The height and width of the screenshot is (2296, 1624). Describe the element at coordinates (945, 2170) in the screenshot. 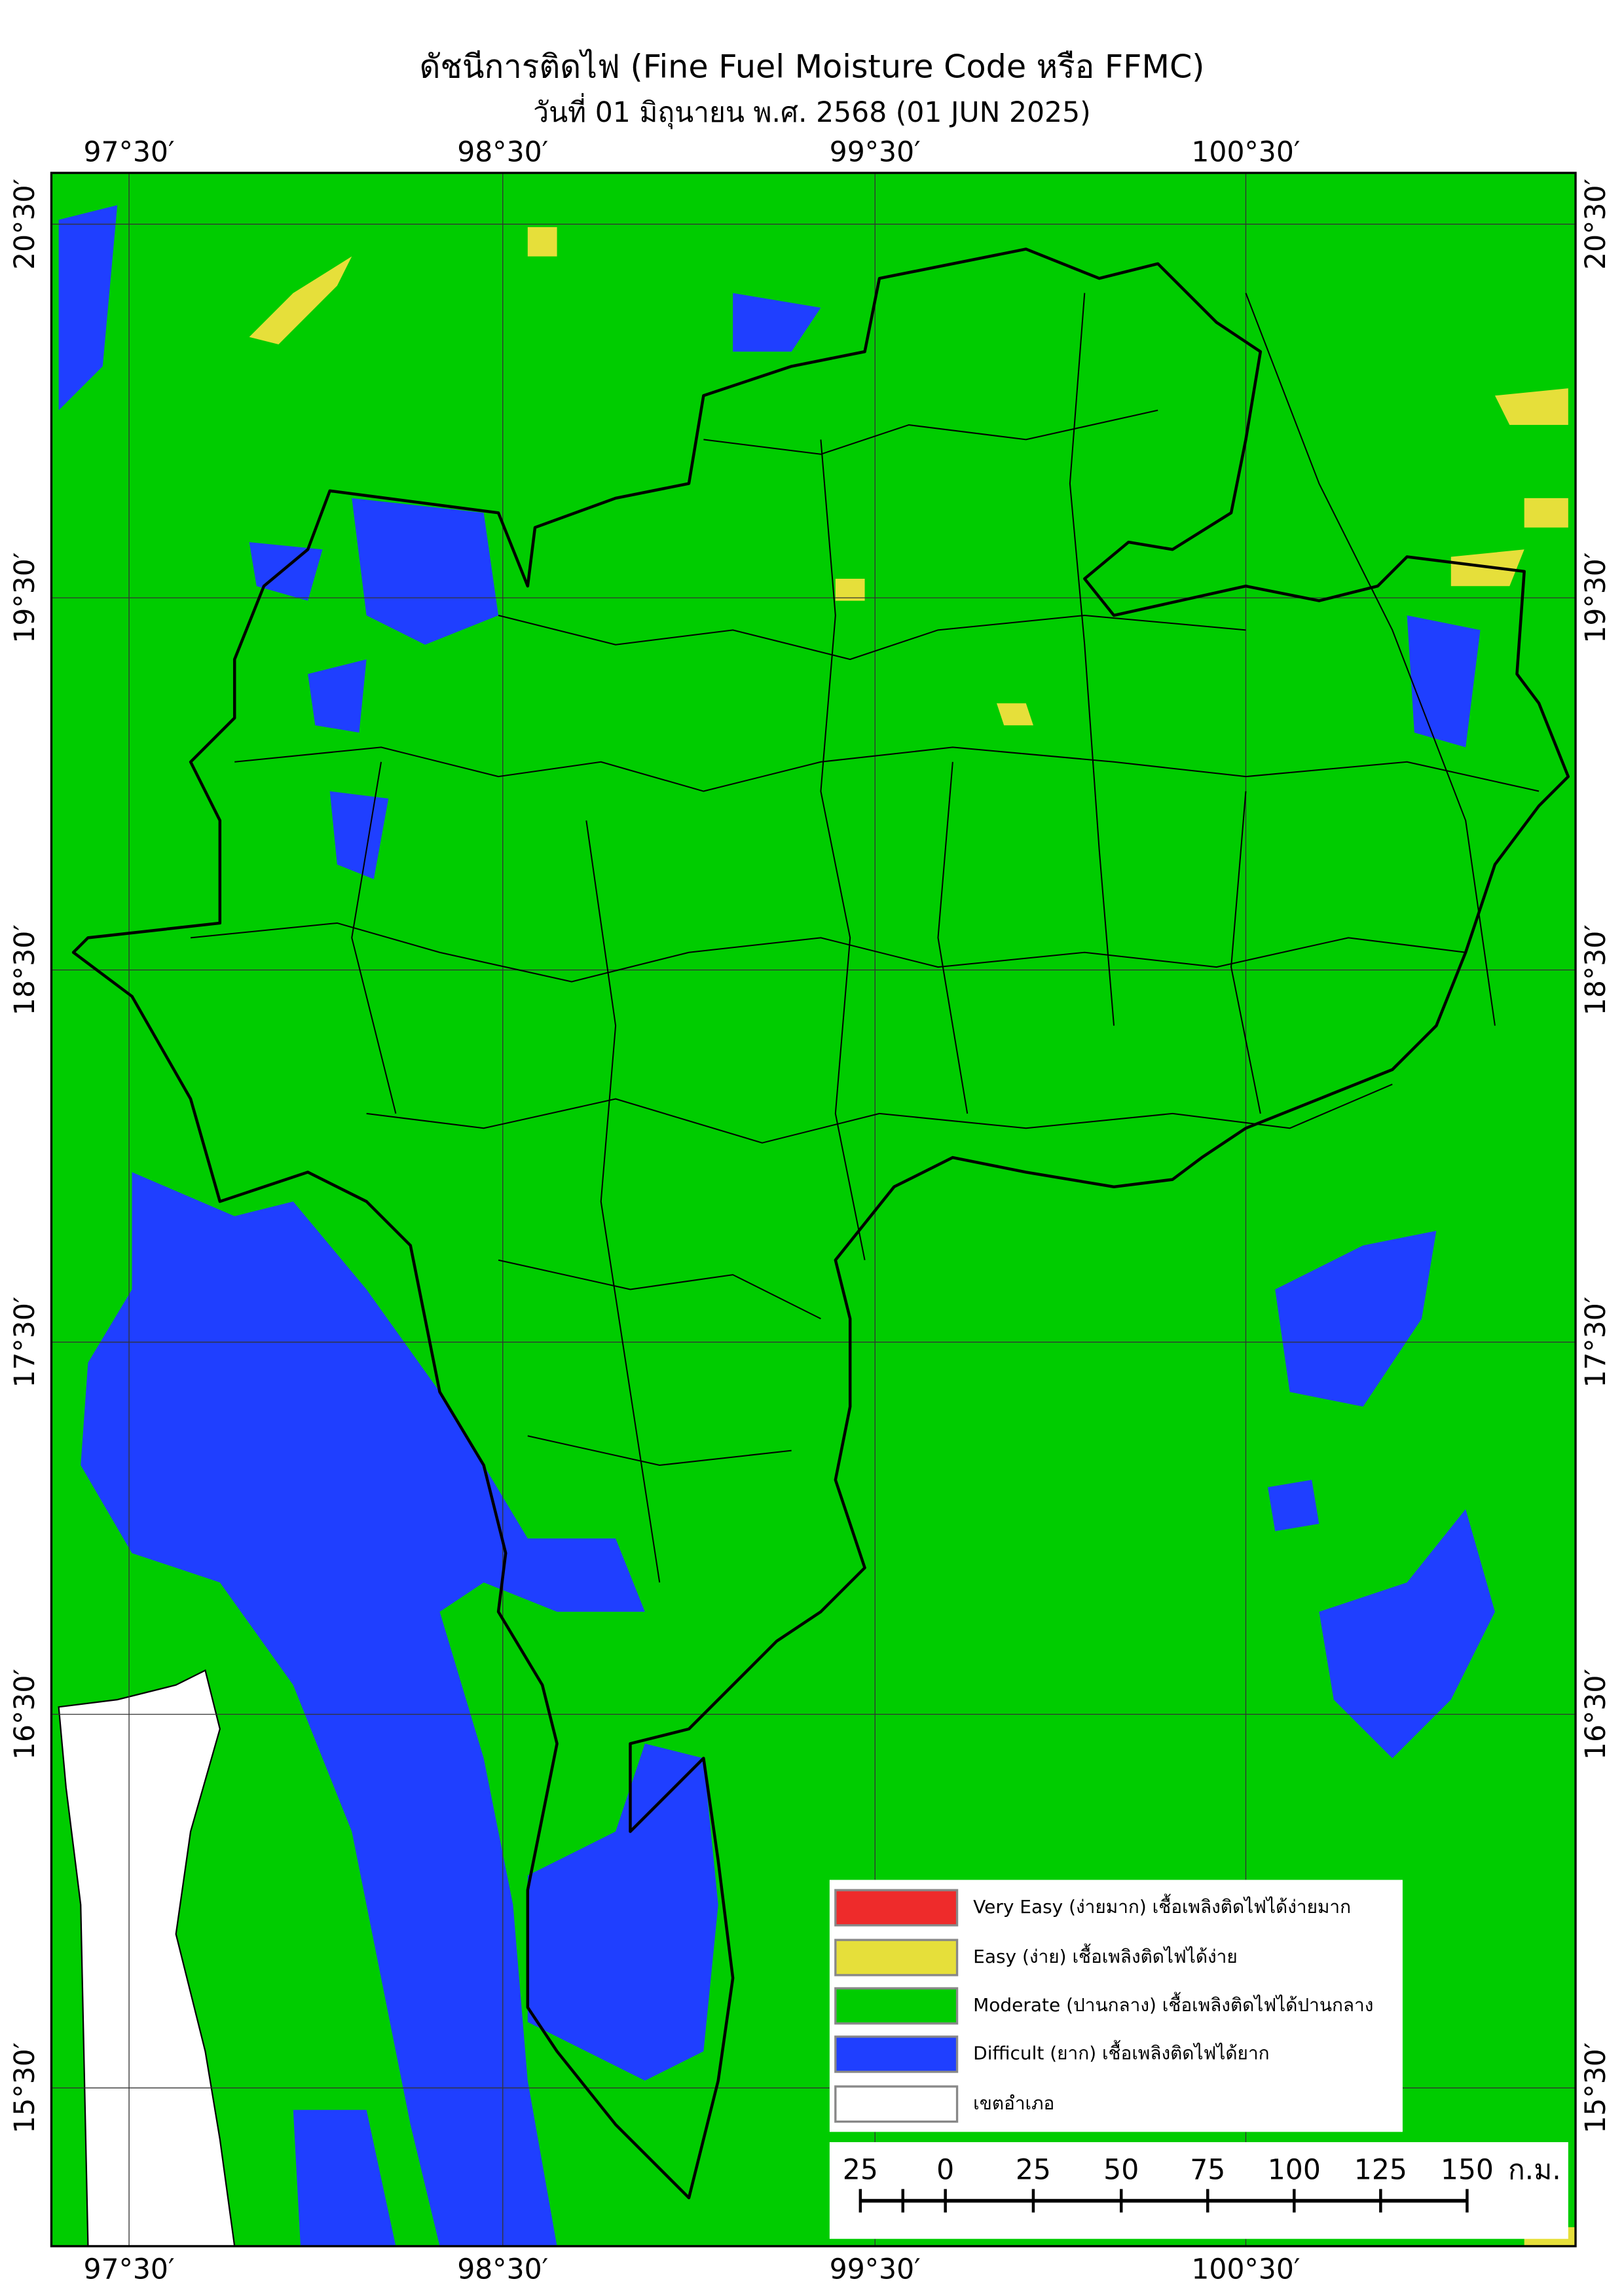

I see `scale-label: 0` at that location.